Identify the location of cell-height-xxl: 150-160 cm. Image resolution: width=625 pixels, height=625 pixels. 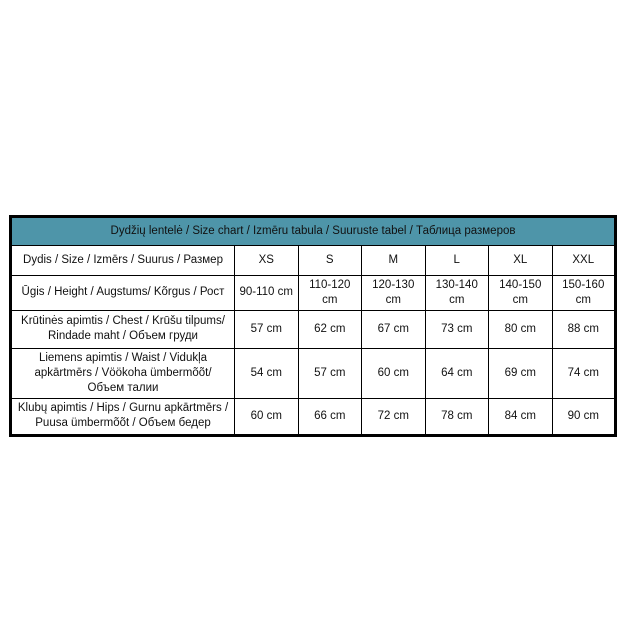
(583, 293).